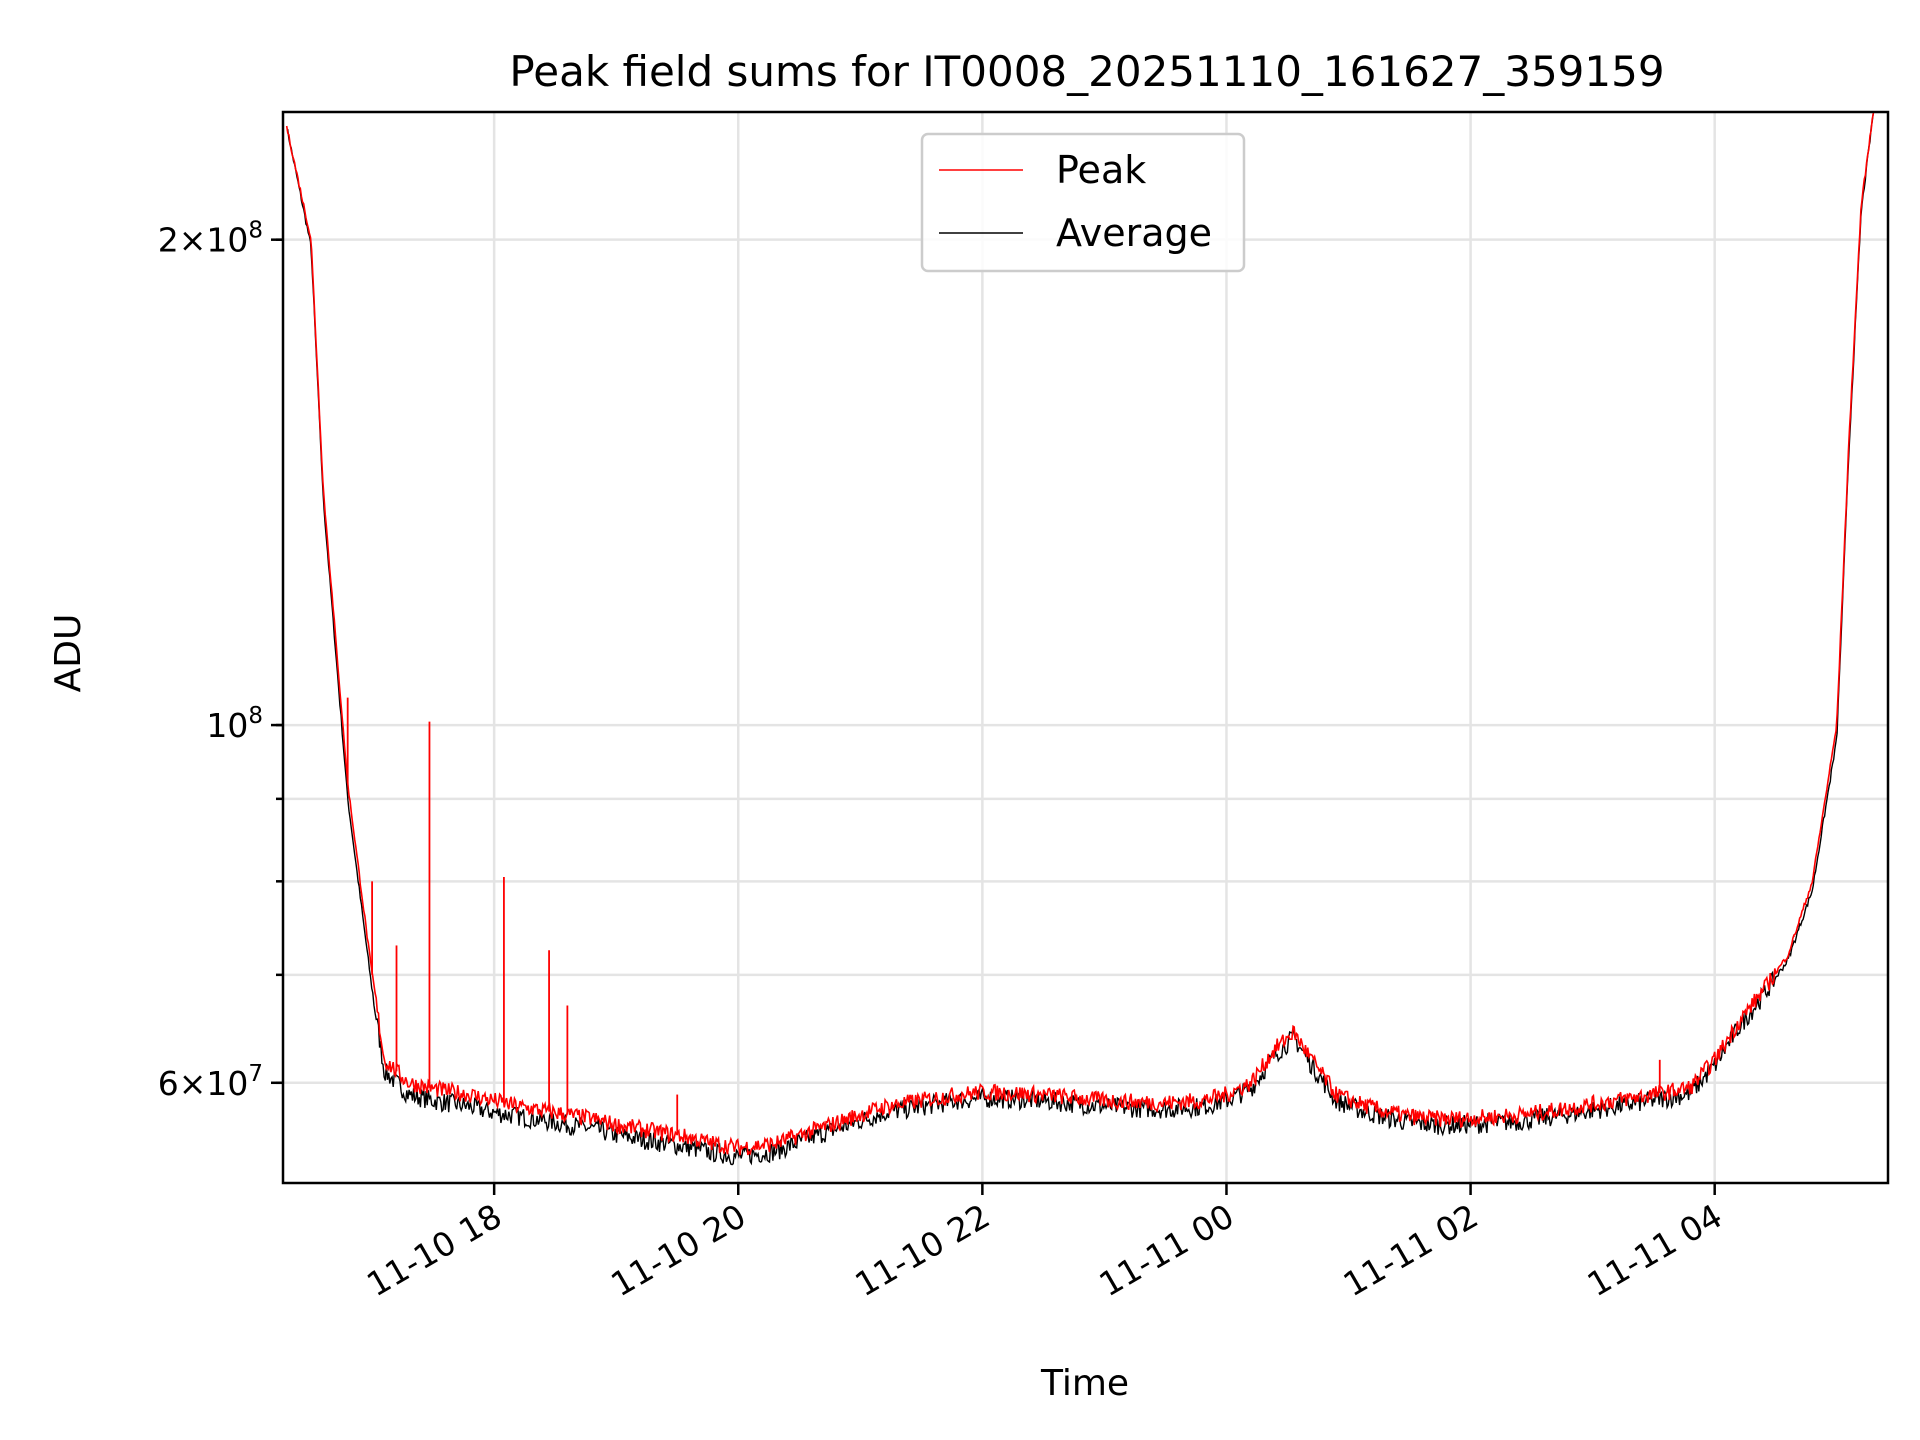 The height and width of the screenshot is (1440, 1920). What do you see at coordinates (1084, 1383) in the screenshot?
I see `x-axis-label: Time` at bounding box center [1084, 1383].